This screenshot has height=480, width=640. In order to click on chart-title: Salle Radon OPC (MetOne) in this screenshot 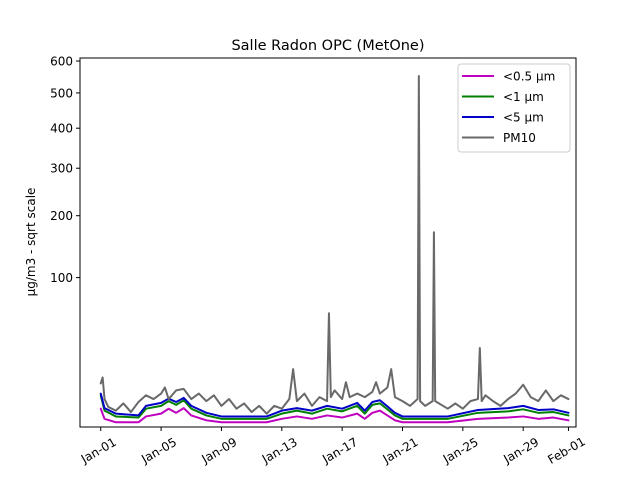, I will do `click(327, 46)`.